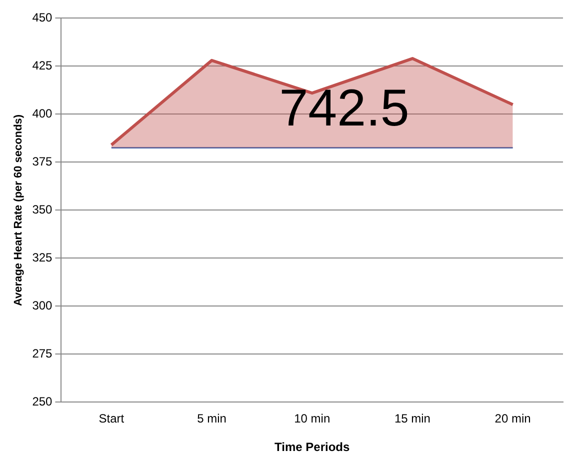  What do you see at coordinates (18, 210) in the screenshot?
I see `y-axis-title: Average Heart Rate (per 60 seconds)` at bounding box center [18, 210].